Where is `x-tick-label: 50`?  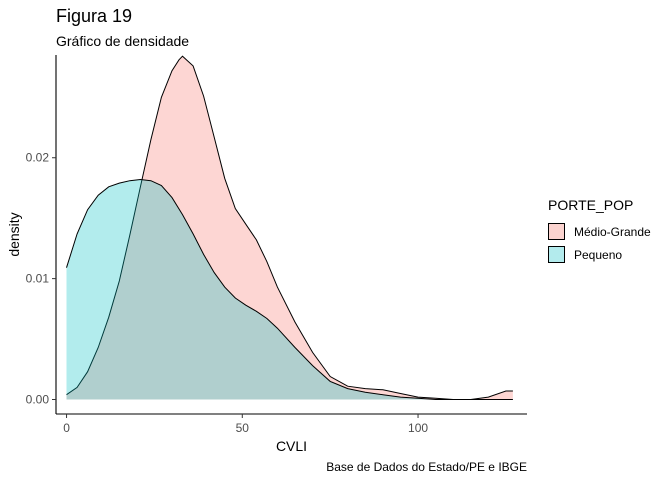
x-tick-label: 50 is located at coordinates (243, 428).